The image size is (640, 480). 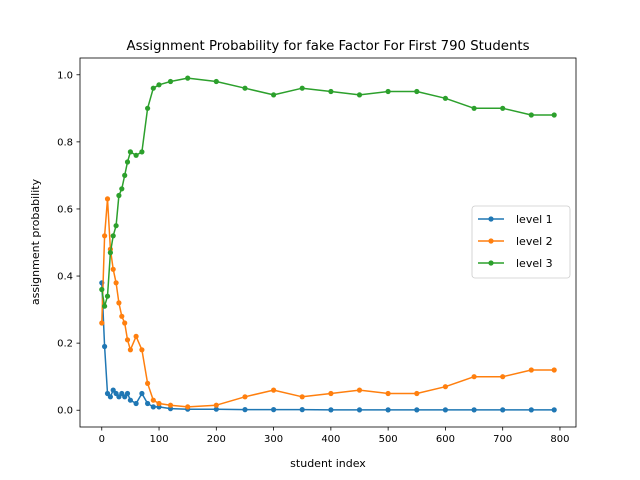 What do you see at coordinates (65, 209) in the screenshot?
I see `y-tick-label: 0.6` at bounding box center [65, 209].